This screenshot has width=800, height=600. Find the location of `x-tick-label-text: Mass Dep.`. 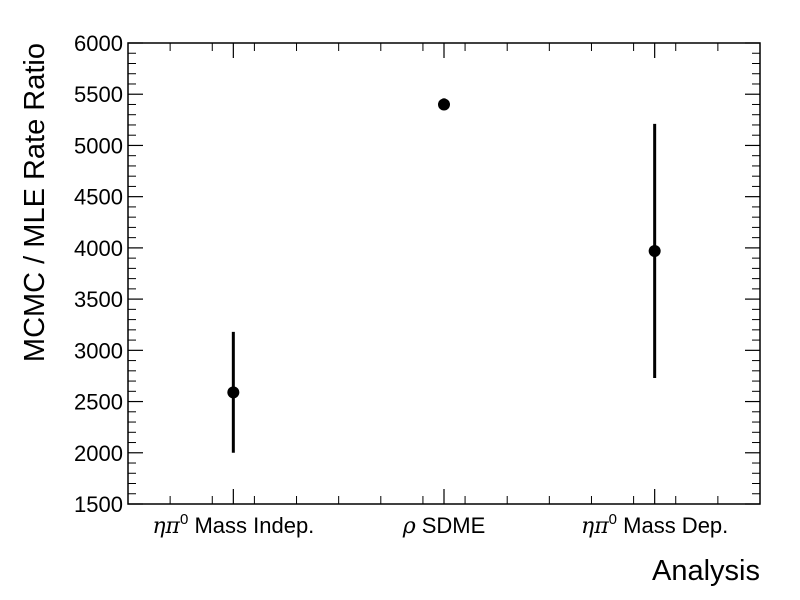

x-tick-label-text: Mass Dep. is located at coordinates (672, 525).